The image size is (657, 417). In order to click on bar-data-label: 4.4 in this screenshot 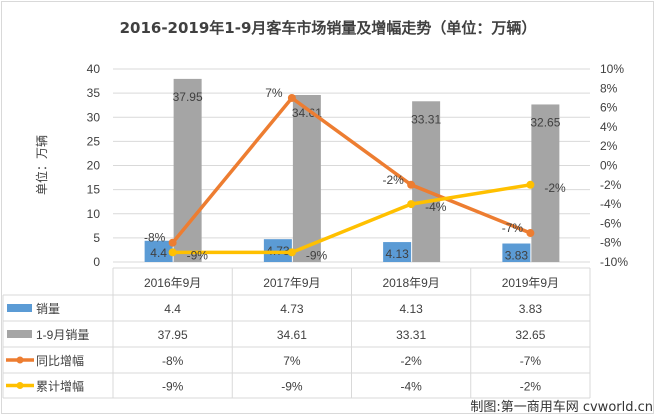, I will do `click(158, 253)`.